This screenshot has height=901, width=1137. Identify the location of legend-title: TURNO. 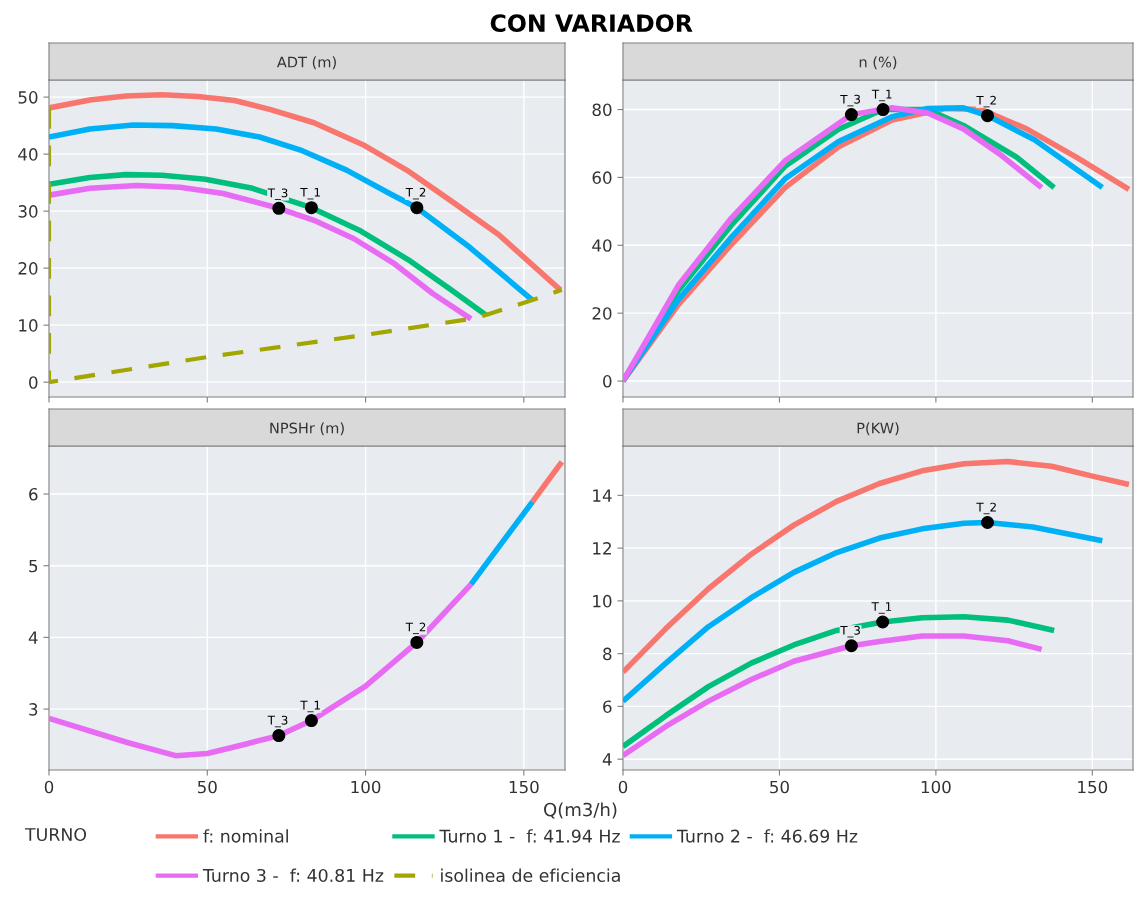
(55, 834).